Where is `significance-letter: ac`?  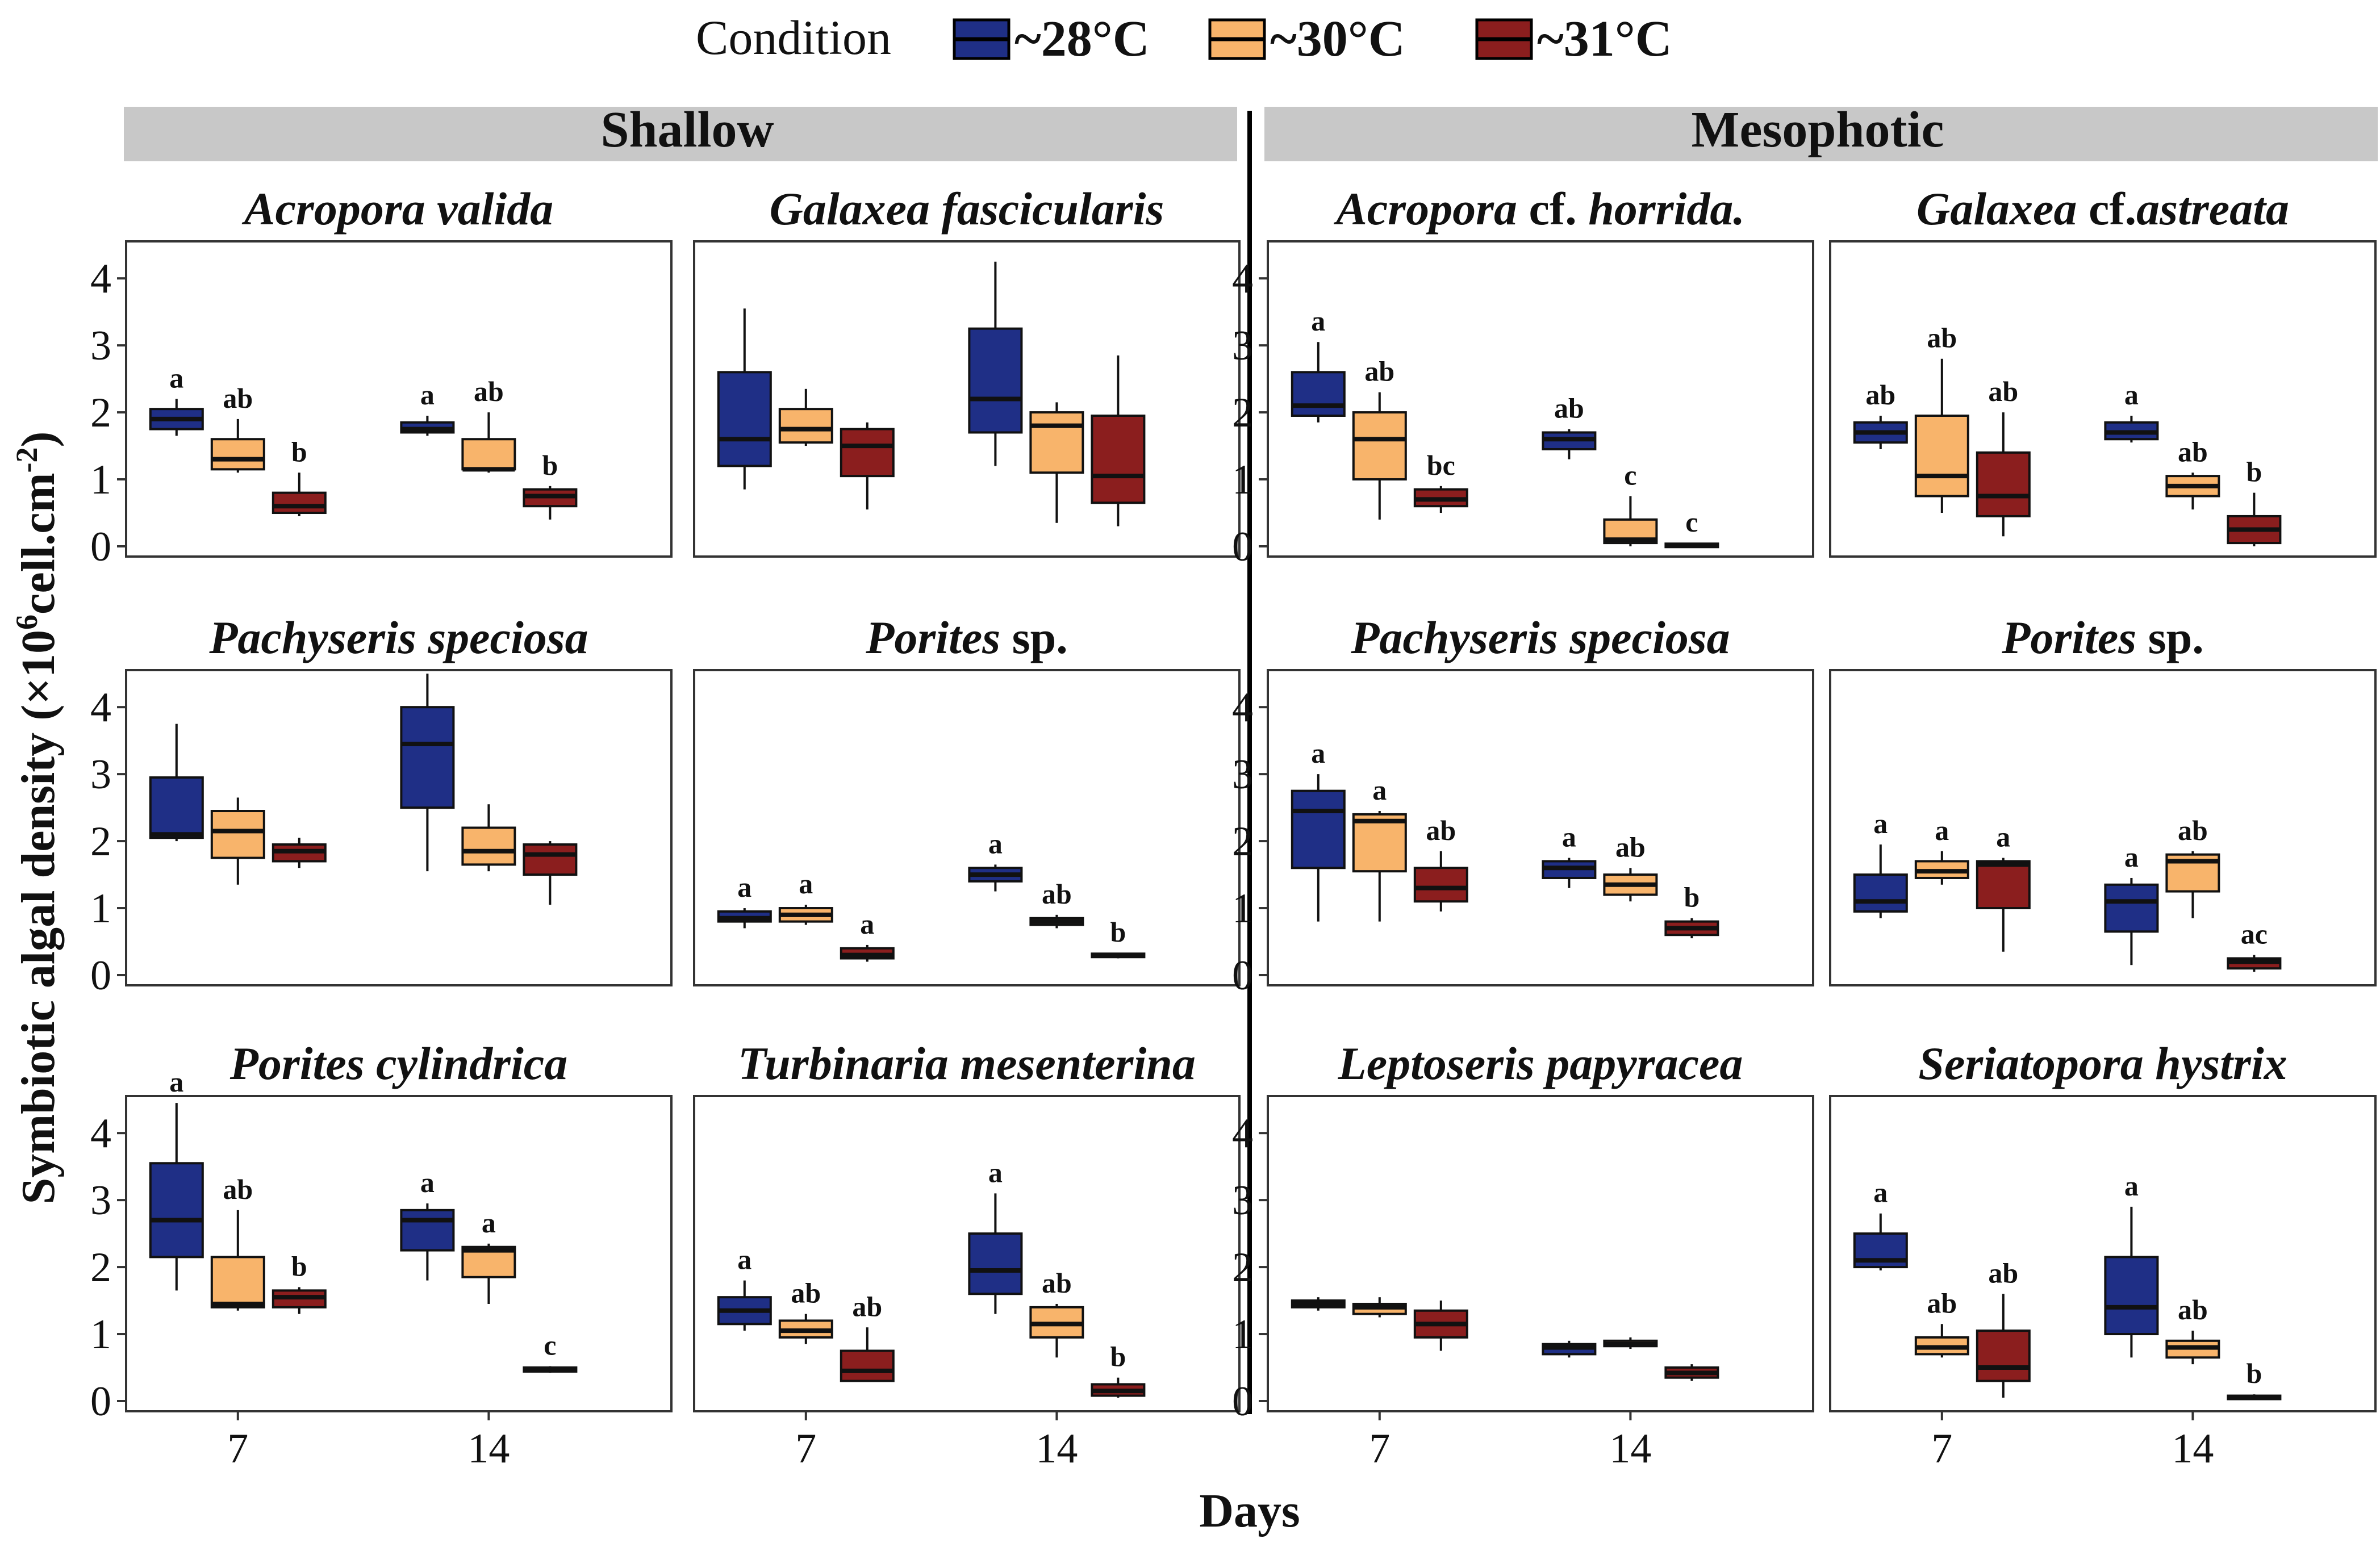
significance-letter: ac is located at coordinates (2254, 934).